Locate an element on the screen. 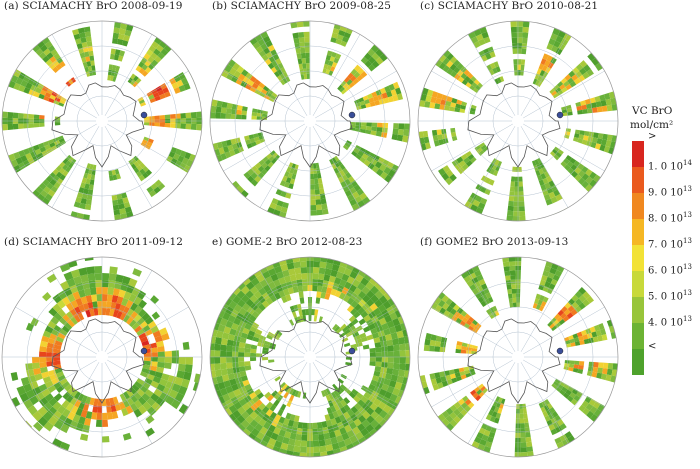 This screenshot has height=469, width=700. colorbar-tick-label: 9. 0 1013 is located at coordinates (670, 192).